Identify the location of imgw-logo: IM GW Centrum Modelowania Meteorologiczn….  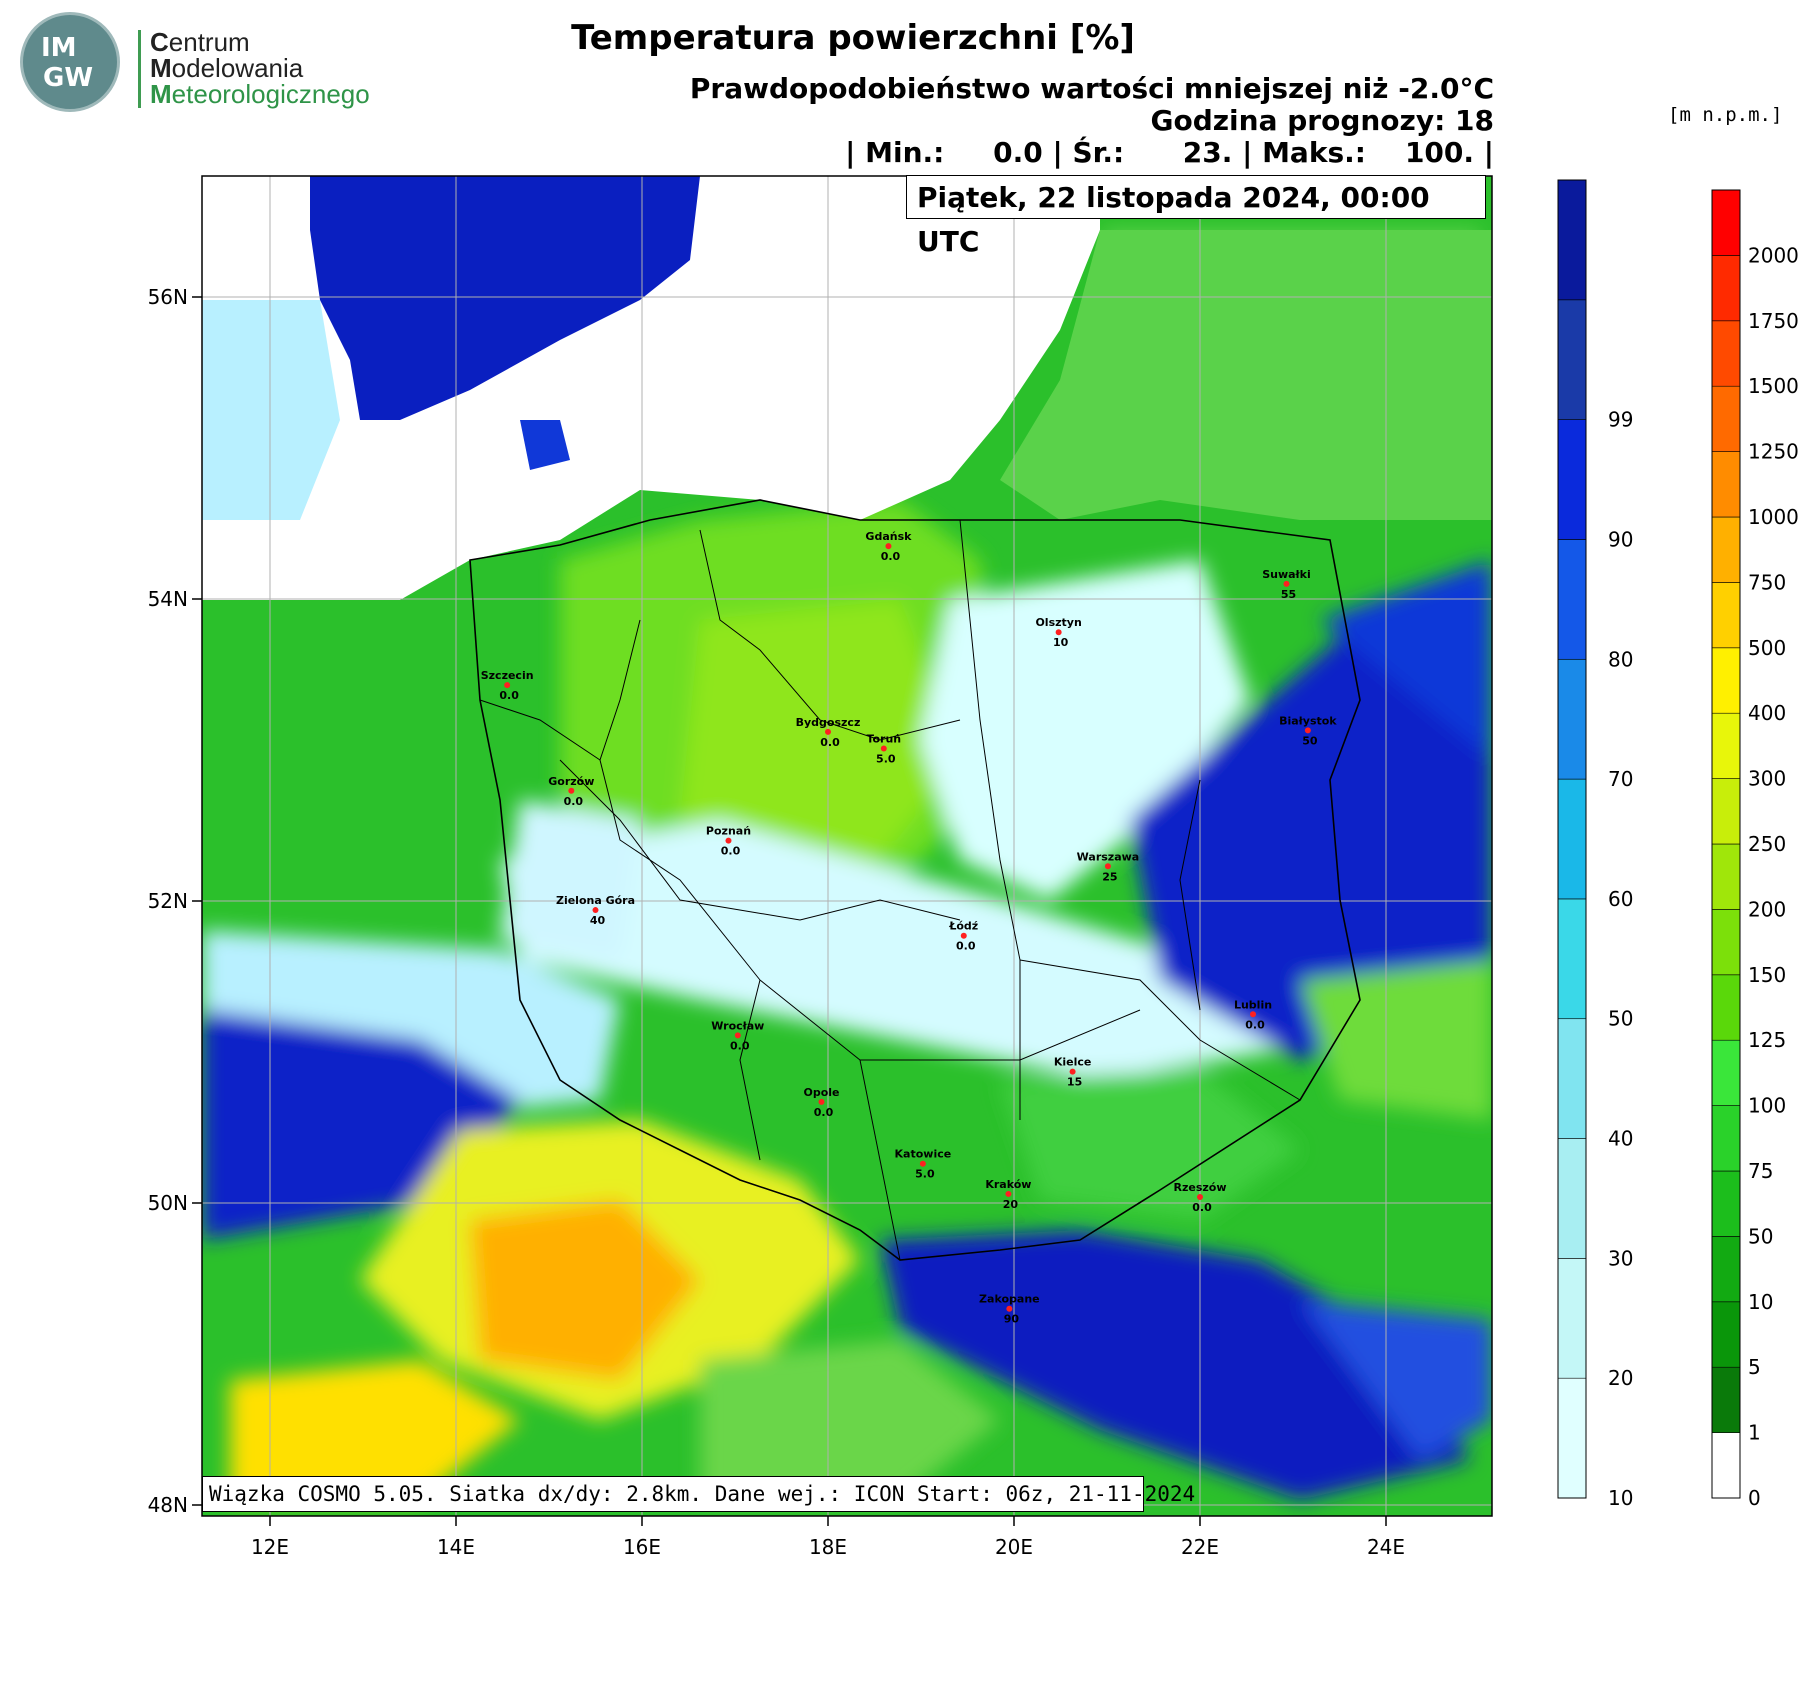
(195, 60).